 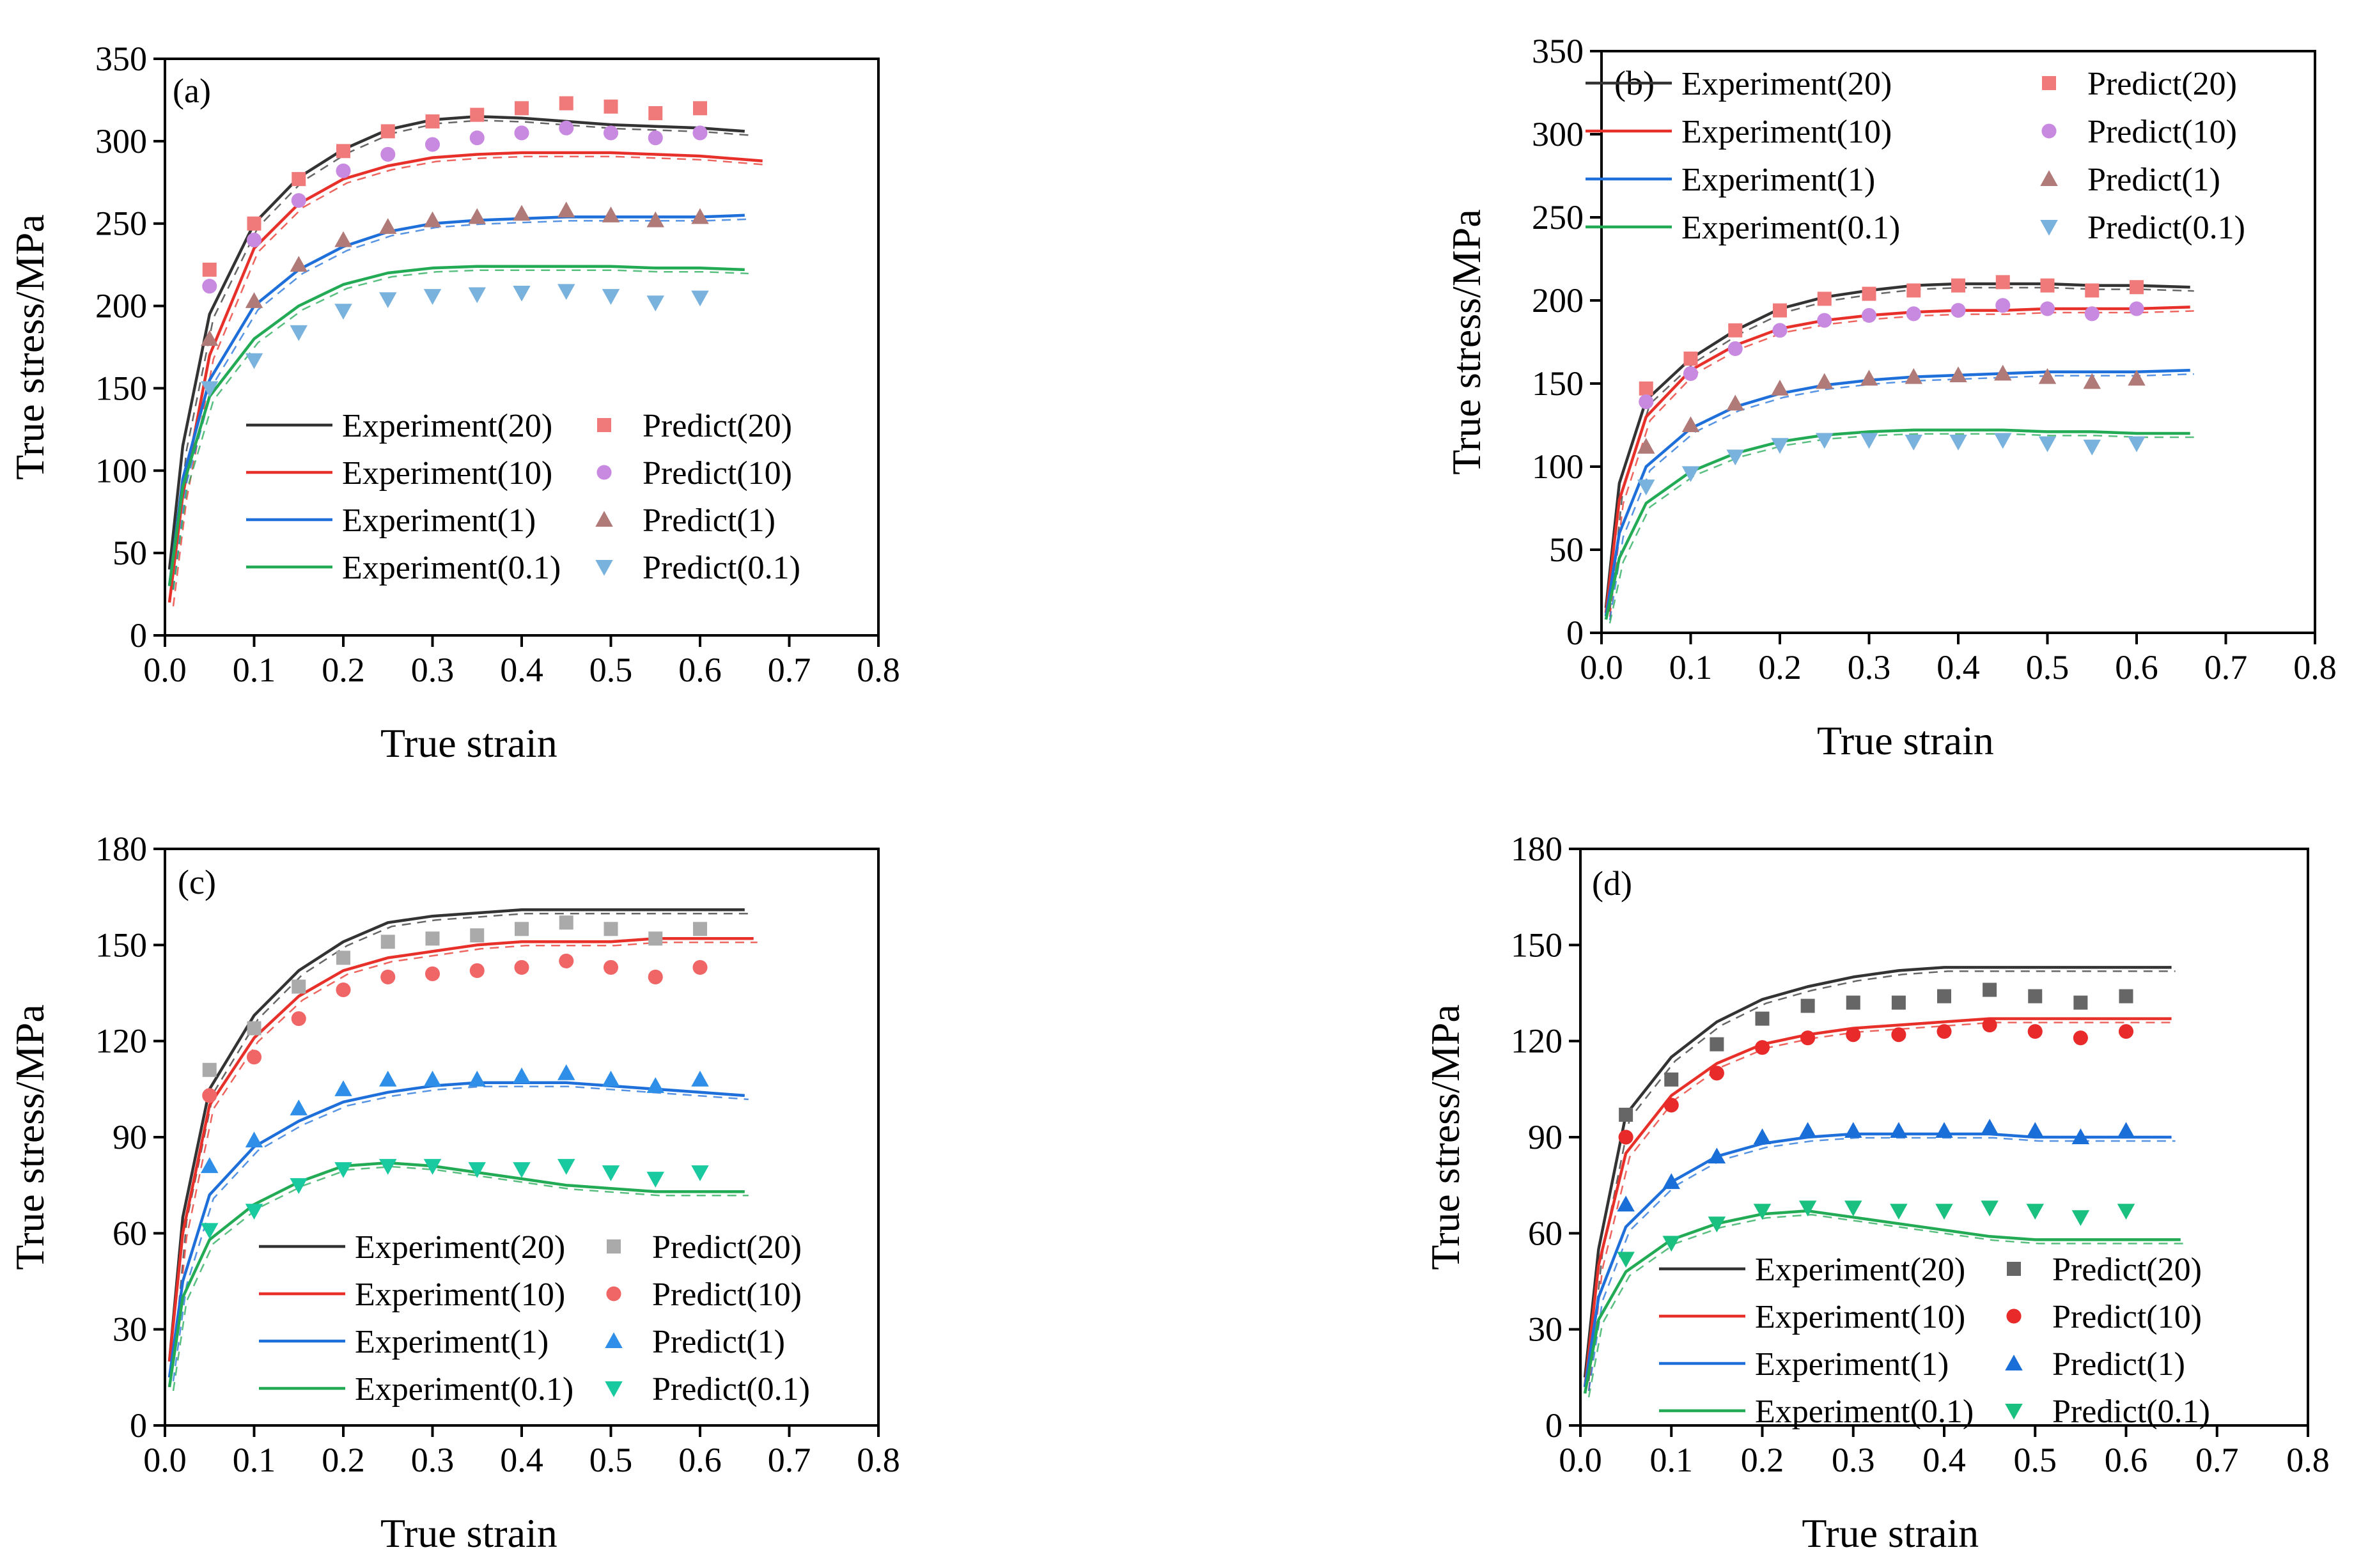 What do you see at coordinates (1558, 217) in the screenshot?
I see `y-tick-label: 250` at bounding box center [1558, 217].